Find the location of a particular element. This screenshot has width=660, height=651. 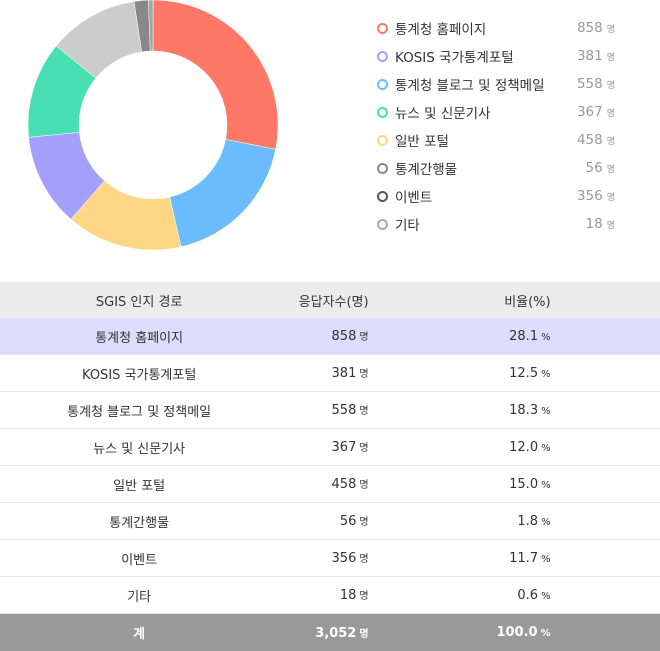

cell-label: 뉴스 및 신문기사 is located at coordinates (139, 447).